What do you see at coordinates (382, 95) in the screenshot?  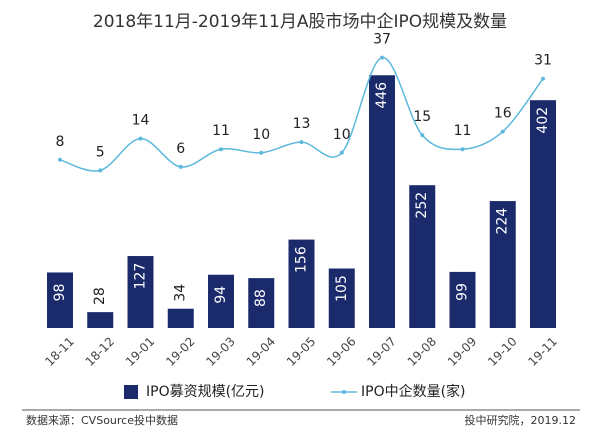 I see `data-label: 446` at bounding box center [382, 95].